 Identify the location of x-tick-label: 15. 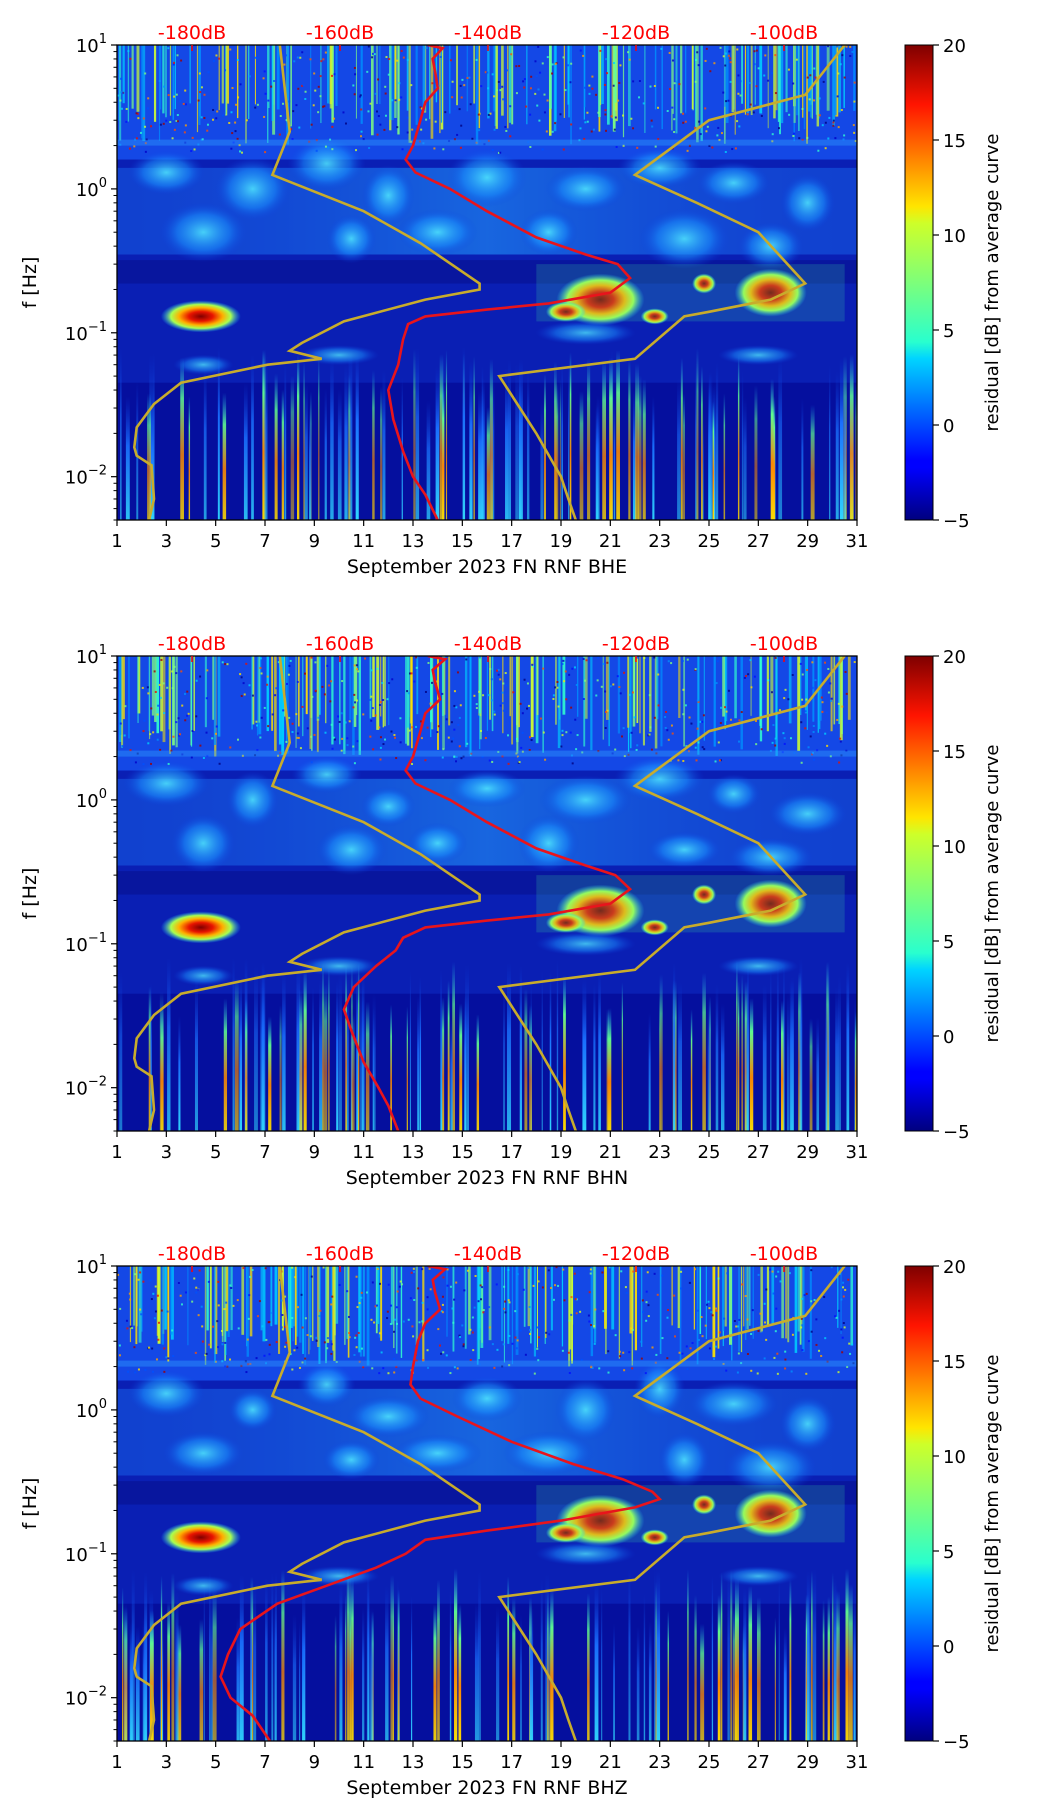
(462, 541).